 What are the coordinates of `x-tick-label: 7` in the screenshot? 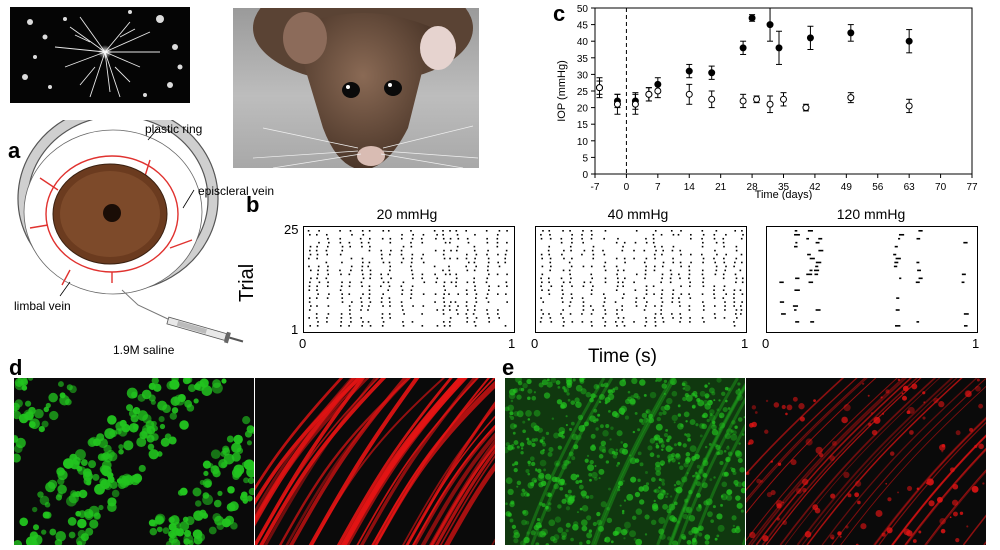 It's located at (658, 187).